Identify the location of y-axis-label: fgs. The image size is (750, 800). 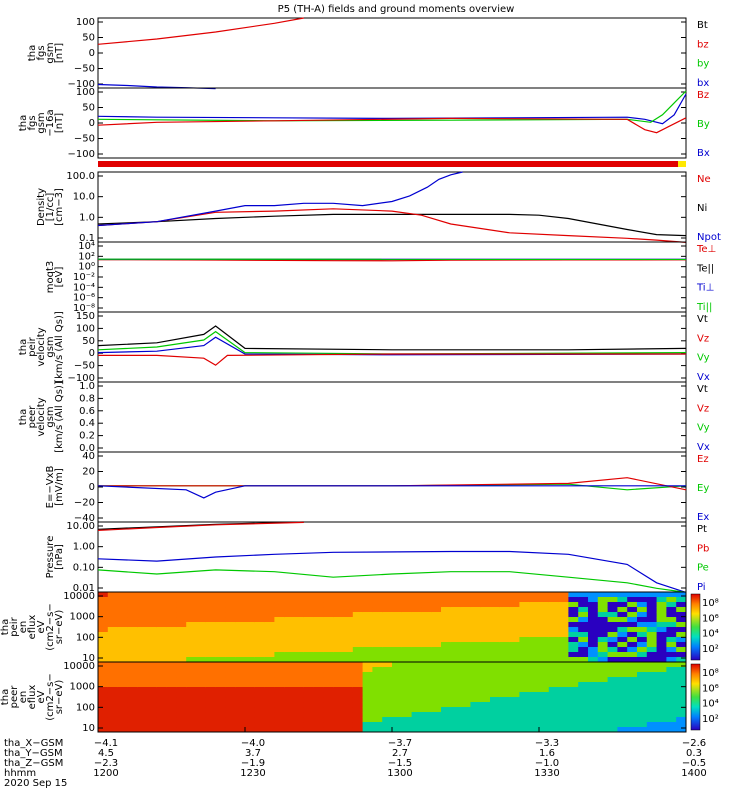
(32, 122).